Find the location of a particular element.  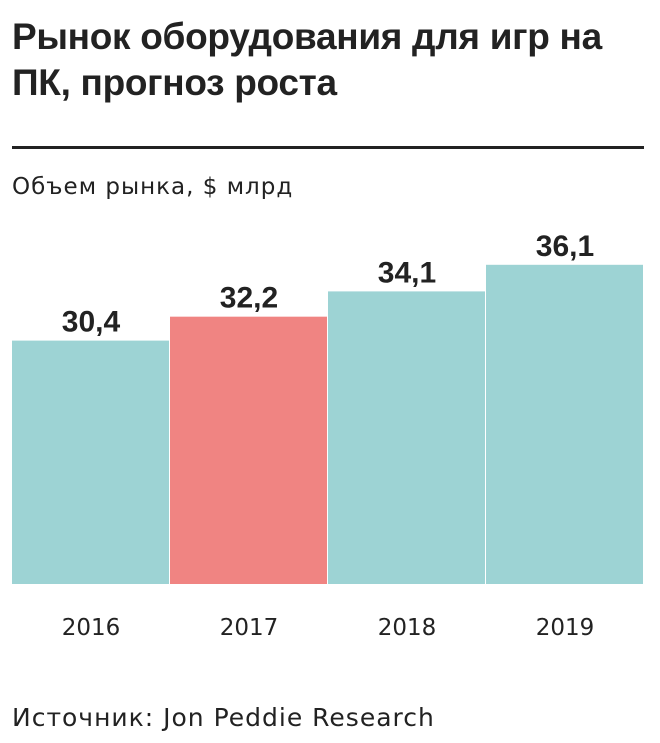

data-label: 32,2 is located at coordinates (249, 298).